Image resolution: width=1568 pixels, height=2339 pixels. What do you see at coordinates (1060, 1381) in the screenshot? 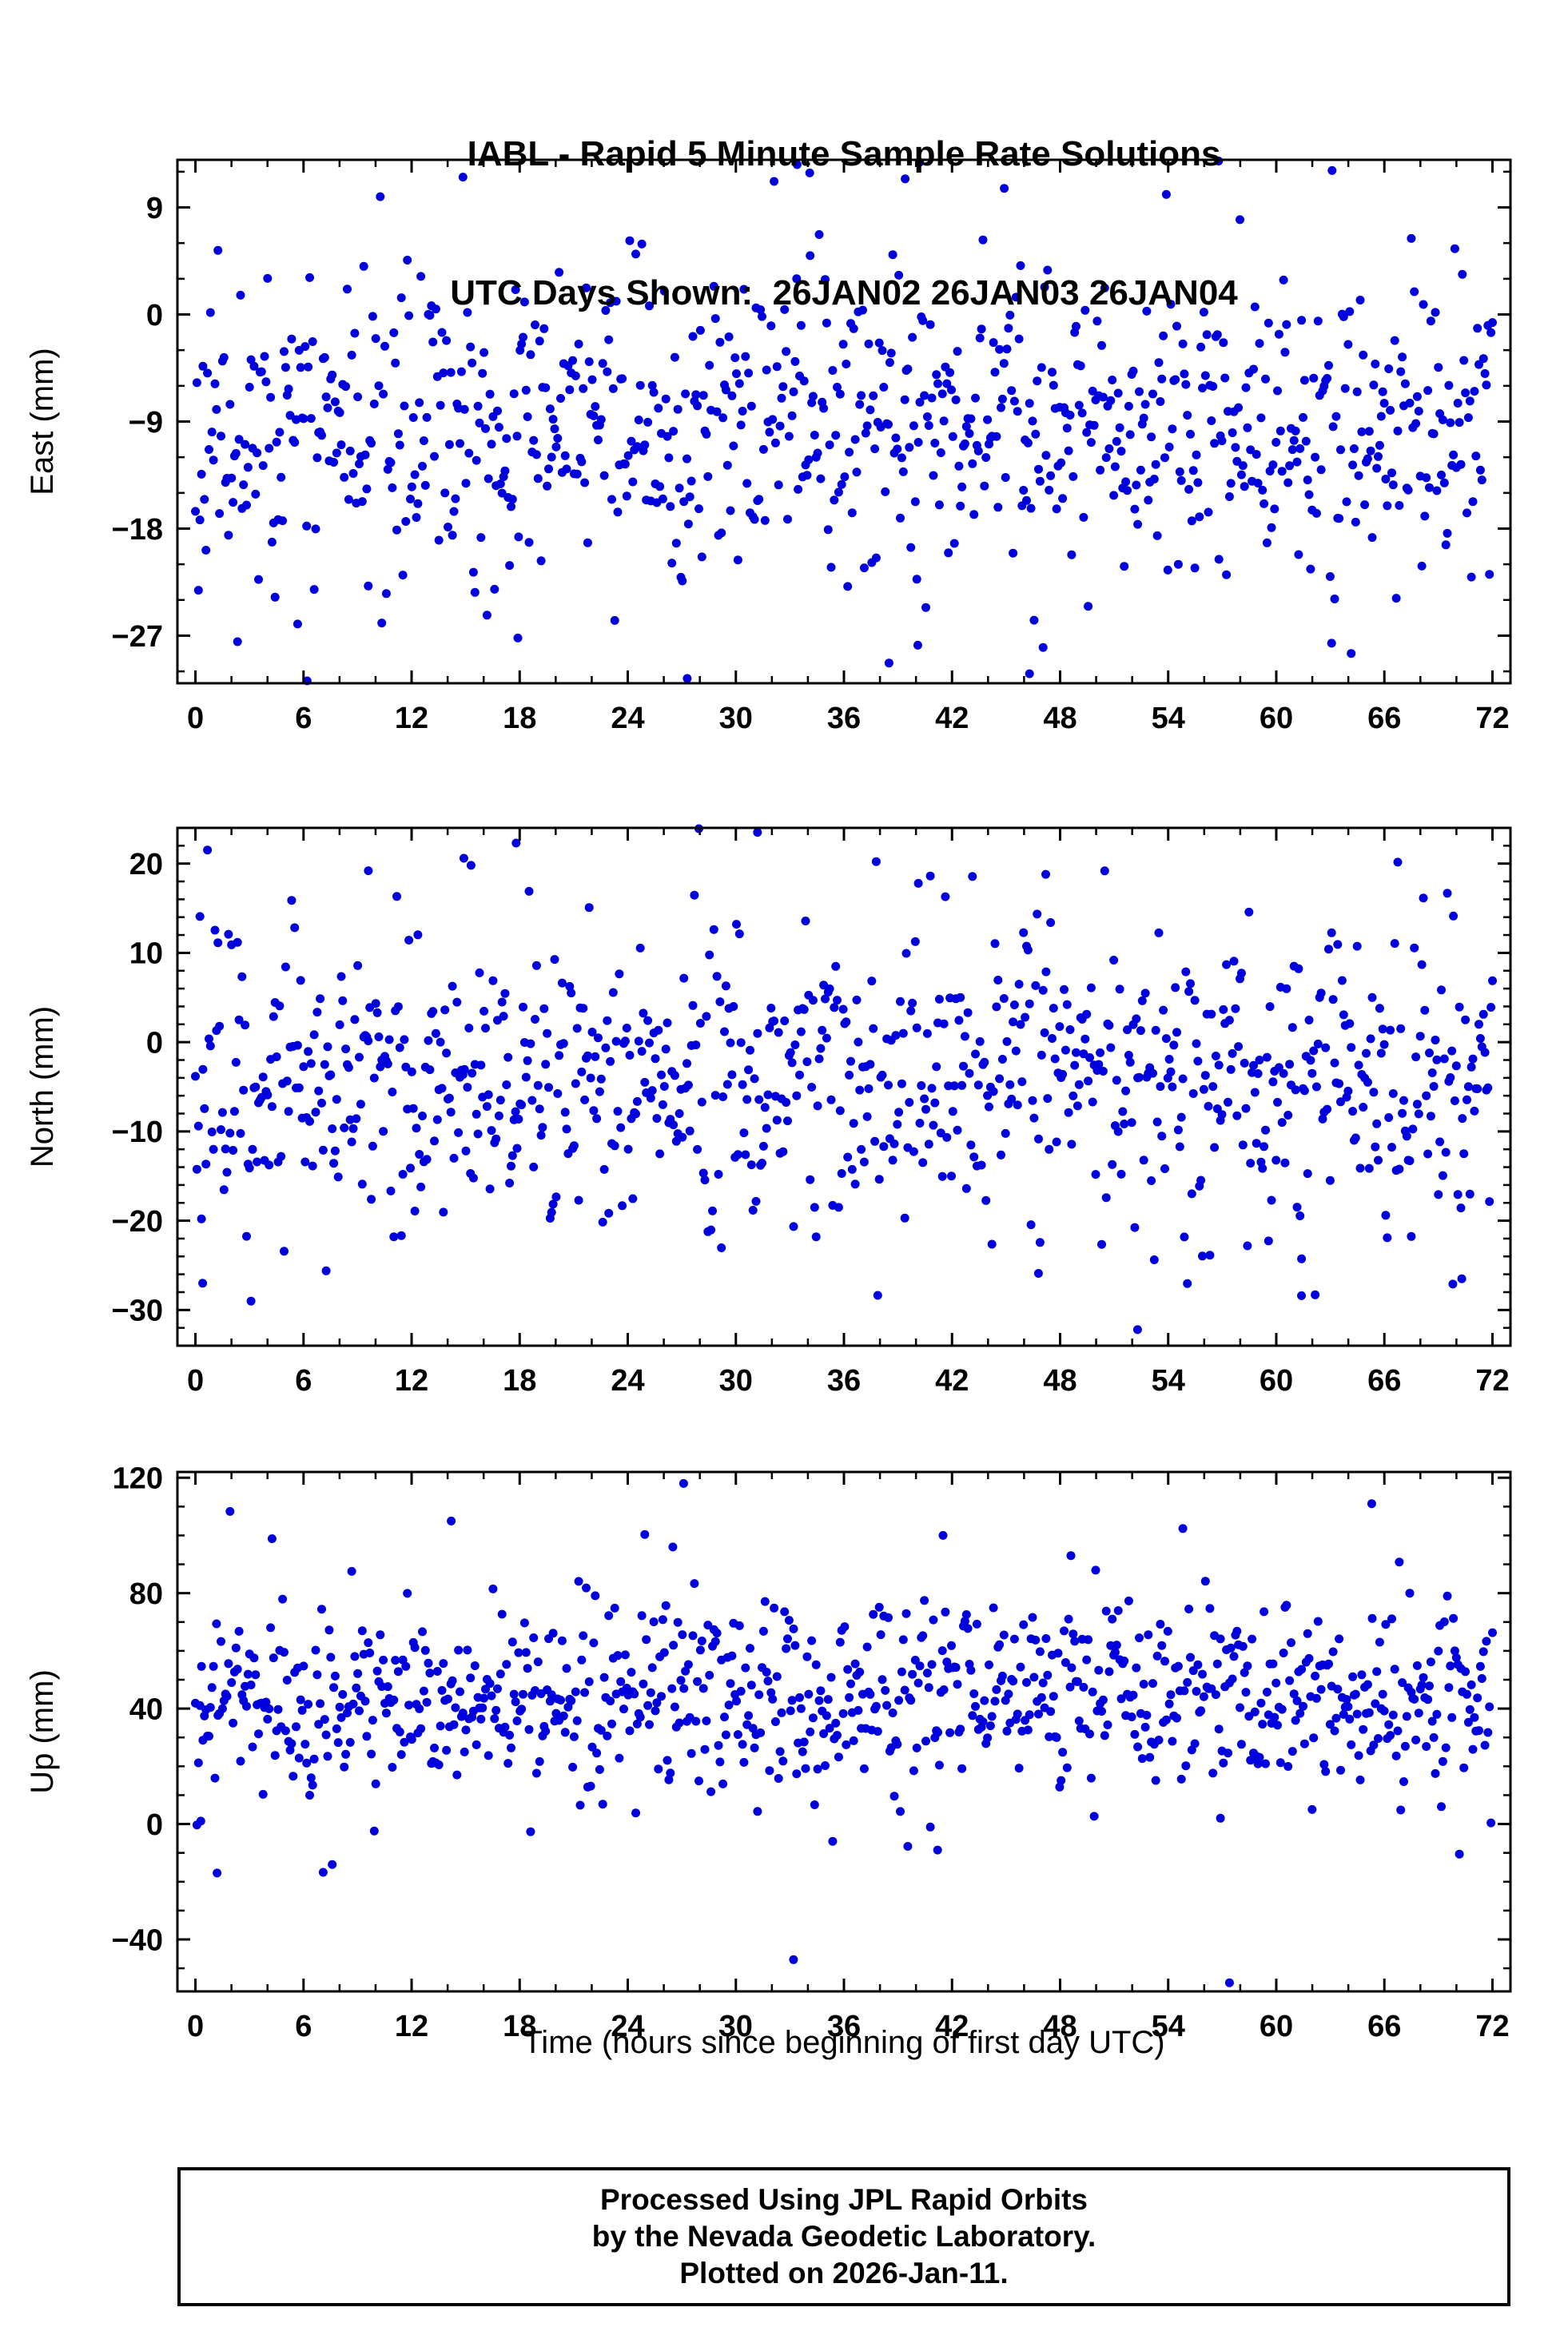
I see `north-xtick-label: 48` at bounding box center [1060, 1381].